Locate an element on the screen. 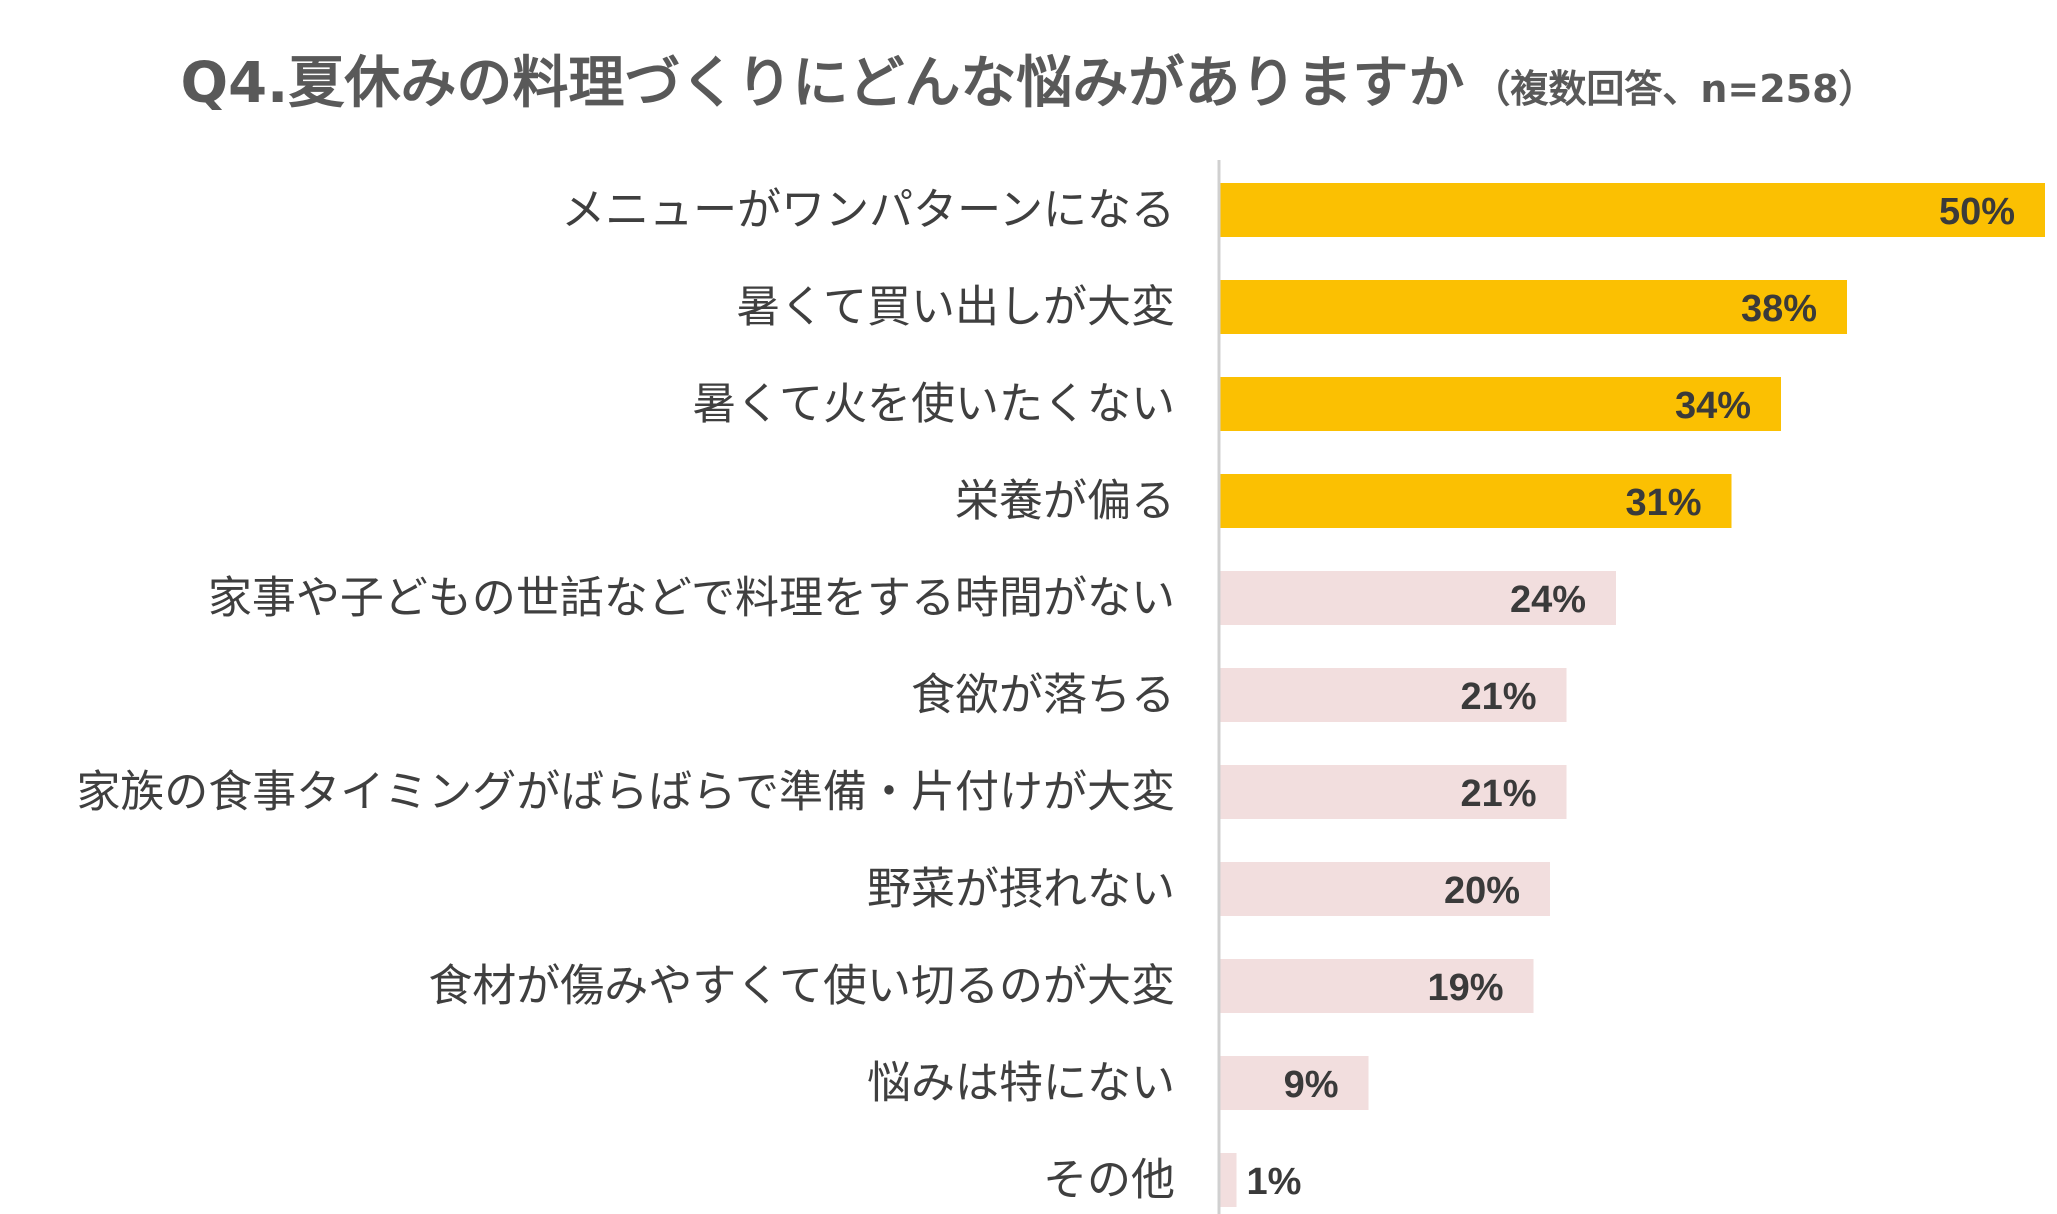 The image size is (2057, 1214). value-label-8: 20% is located at coordinates (1482, 891).